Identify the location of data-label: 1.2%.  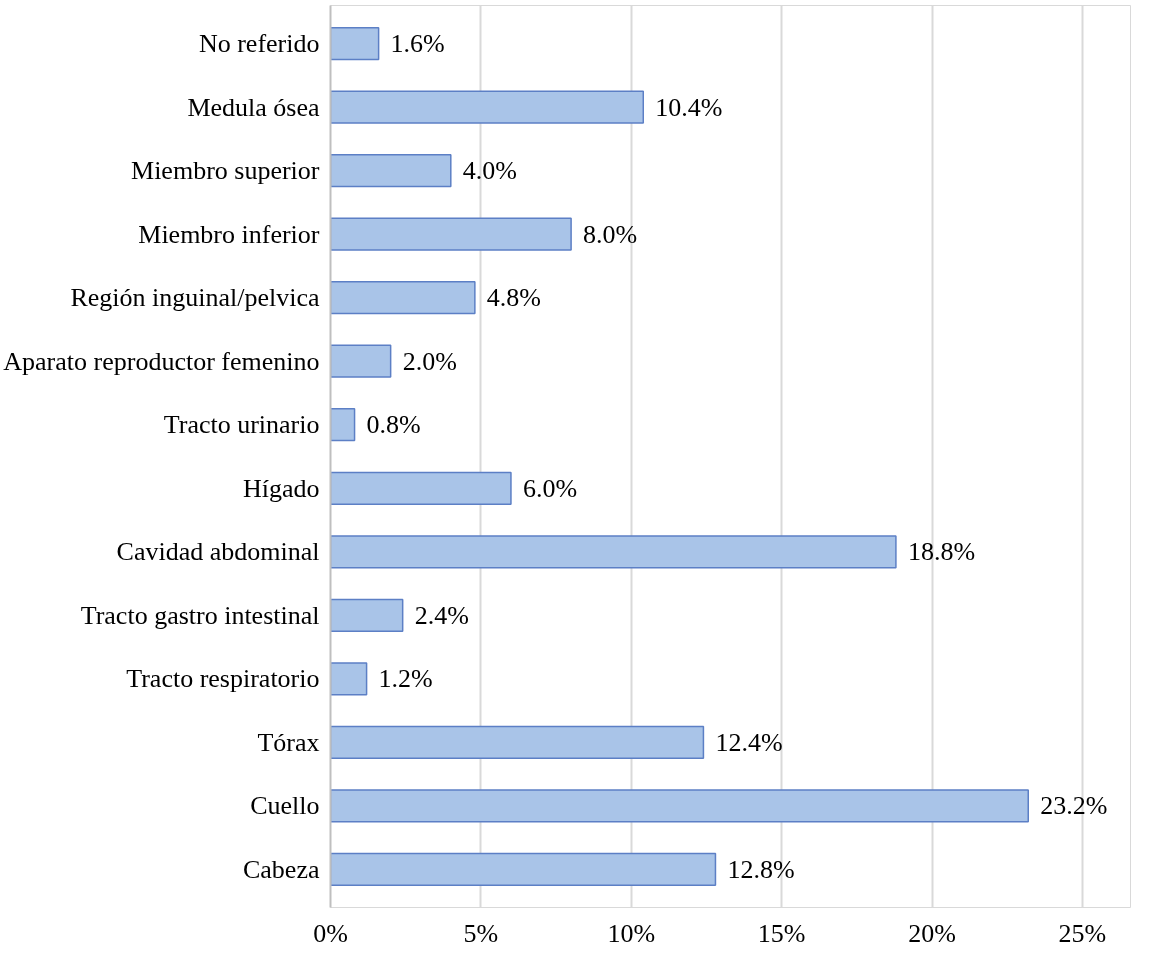
(405, 679).